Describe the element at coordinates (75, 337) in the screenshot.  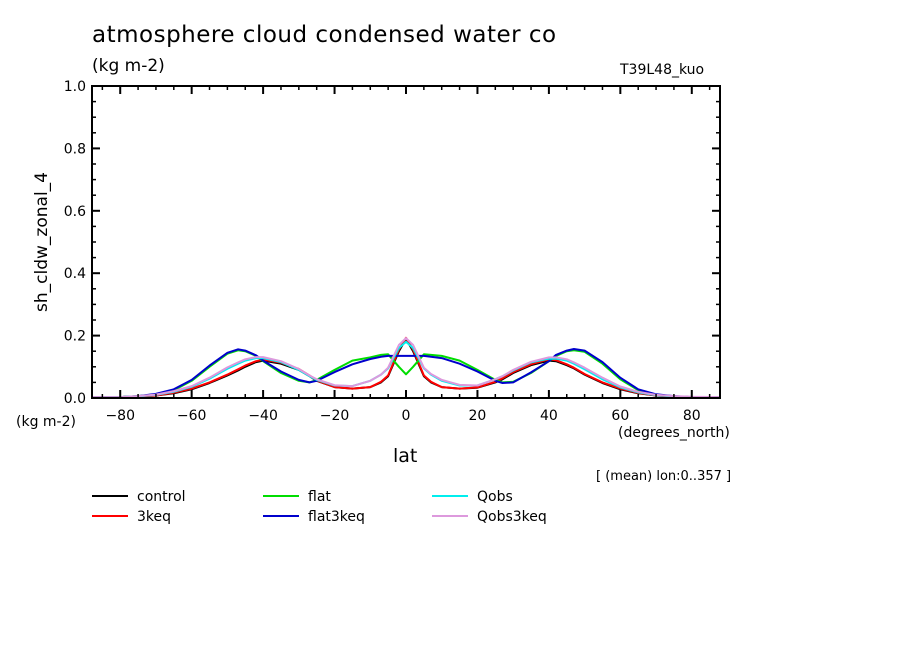
I see `y-tick-label: 0.2` at that location.